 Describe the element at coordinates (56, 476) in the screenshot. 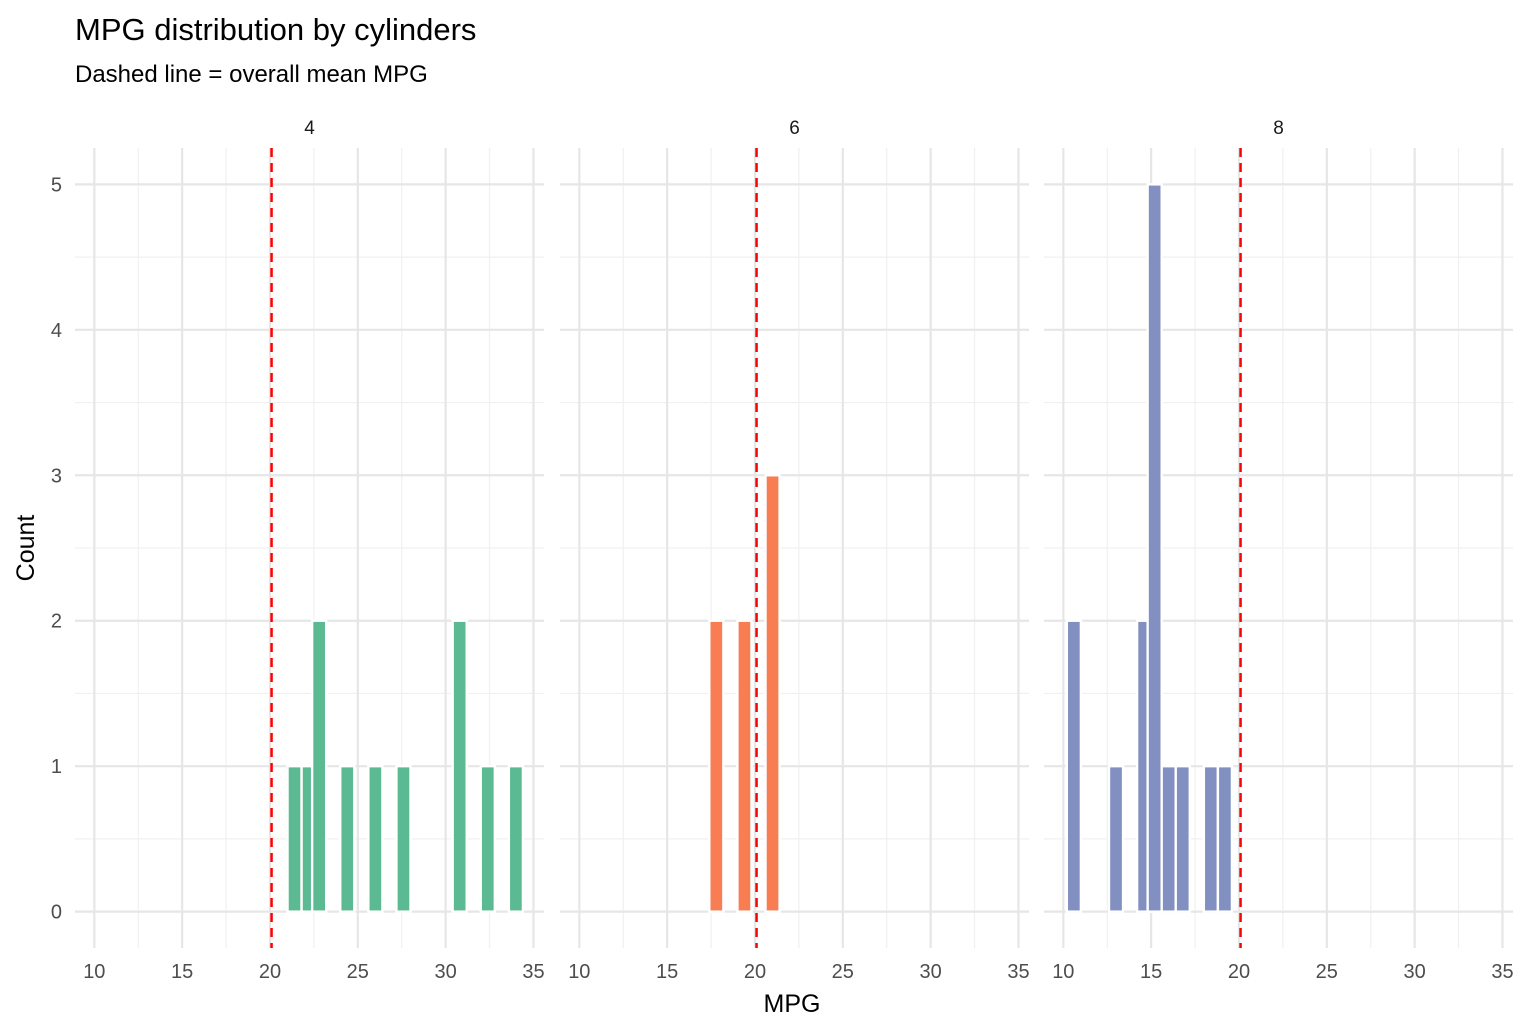

I see `y-tick-label: 3` at that location.